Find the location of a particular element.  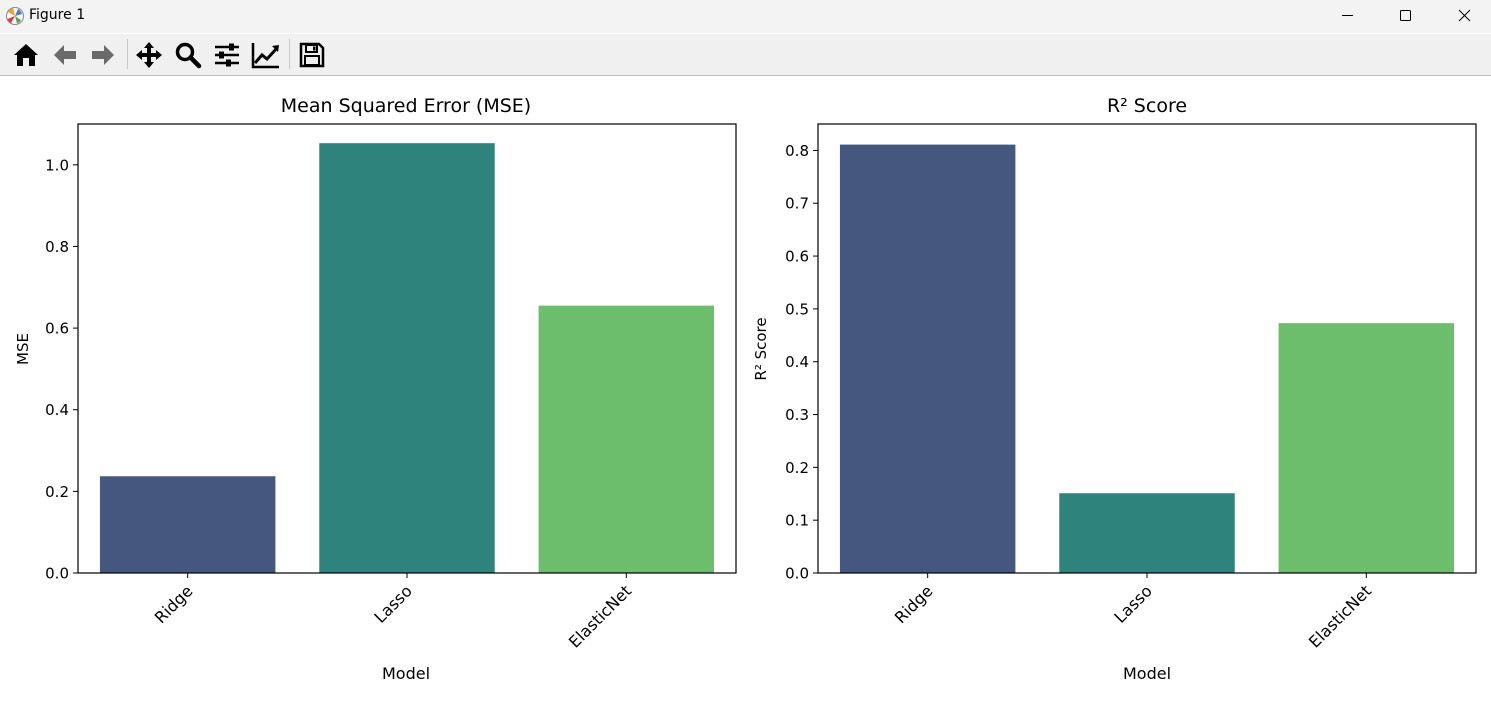

forward-button is located at coordinates (103, 55).